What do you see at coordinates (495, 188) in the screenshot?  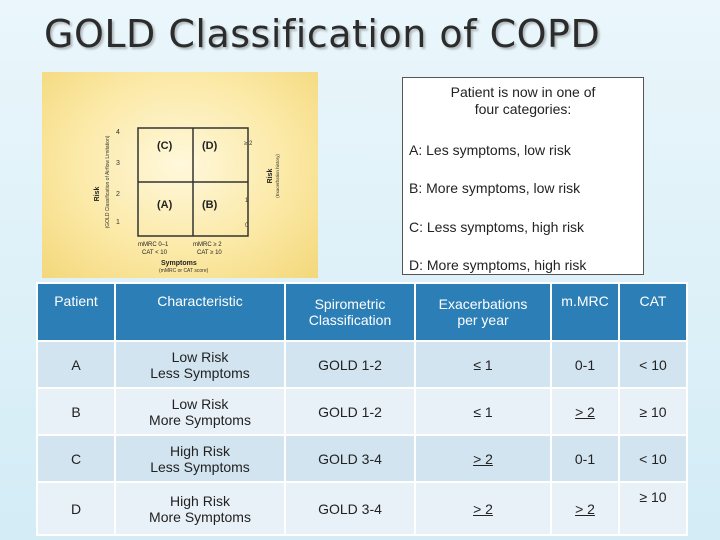 I see `category-b: B: More symptoms, low risk` at bounding box center [495, 188].